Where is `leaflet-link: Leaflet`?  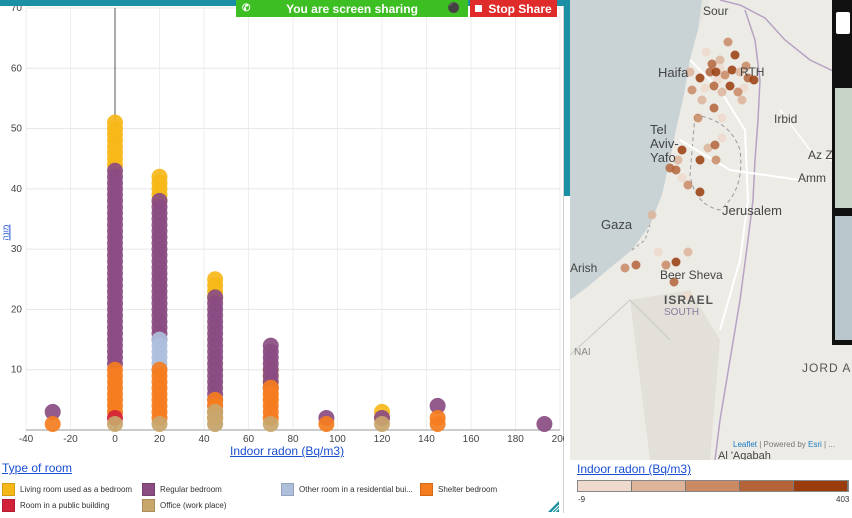 leaflet-link: Leaflet is located at coordinates (745, 444).